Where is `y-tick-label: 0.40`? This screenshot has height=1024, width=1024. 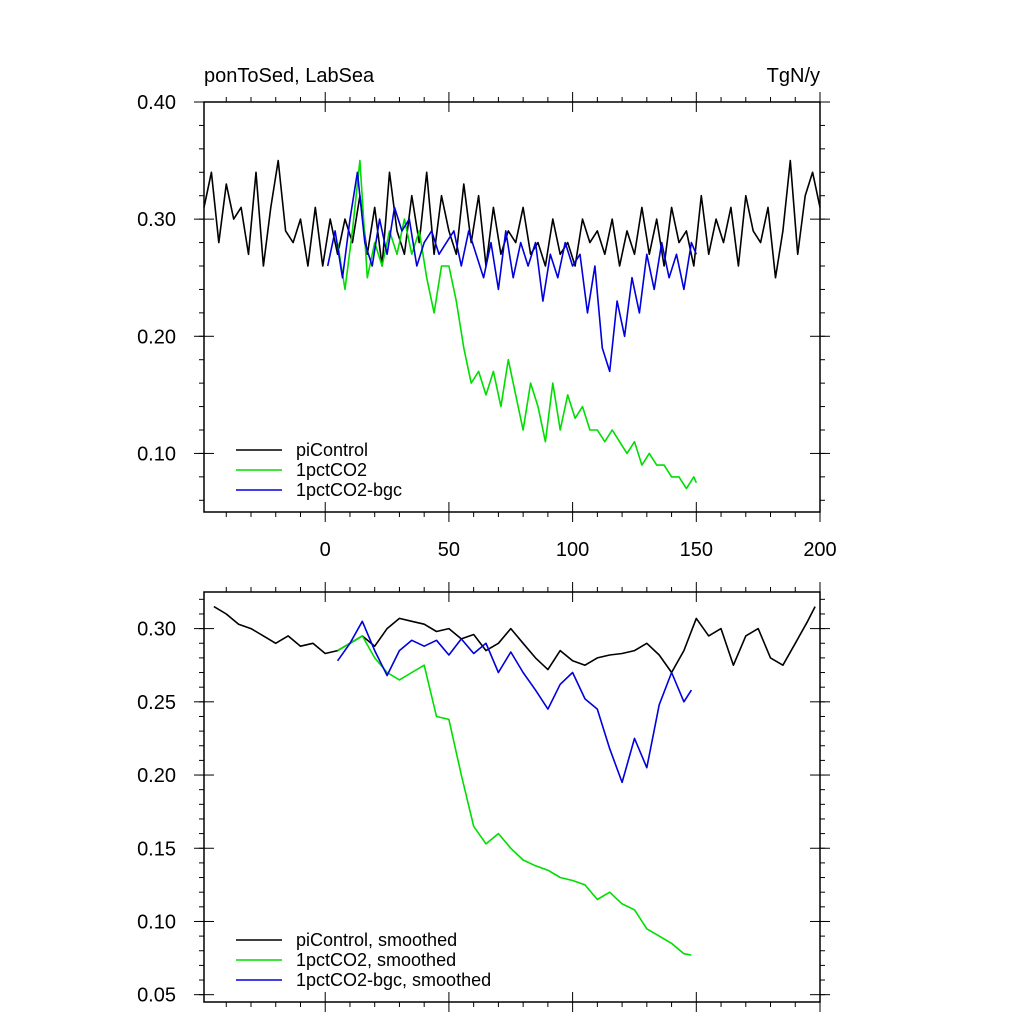 y-tick-label: 0.40 is located at coordinates (156, 103).